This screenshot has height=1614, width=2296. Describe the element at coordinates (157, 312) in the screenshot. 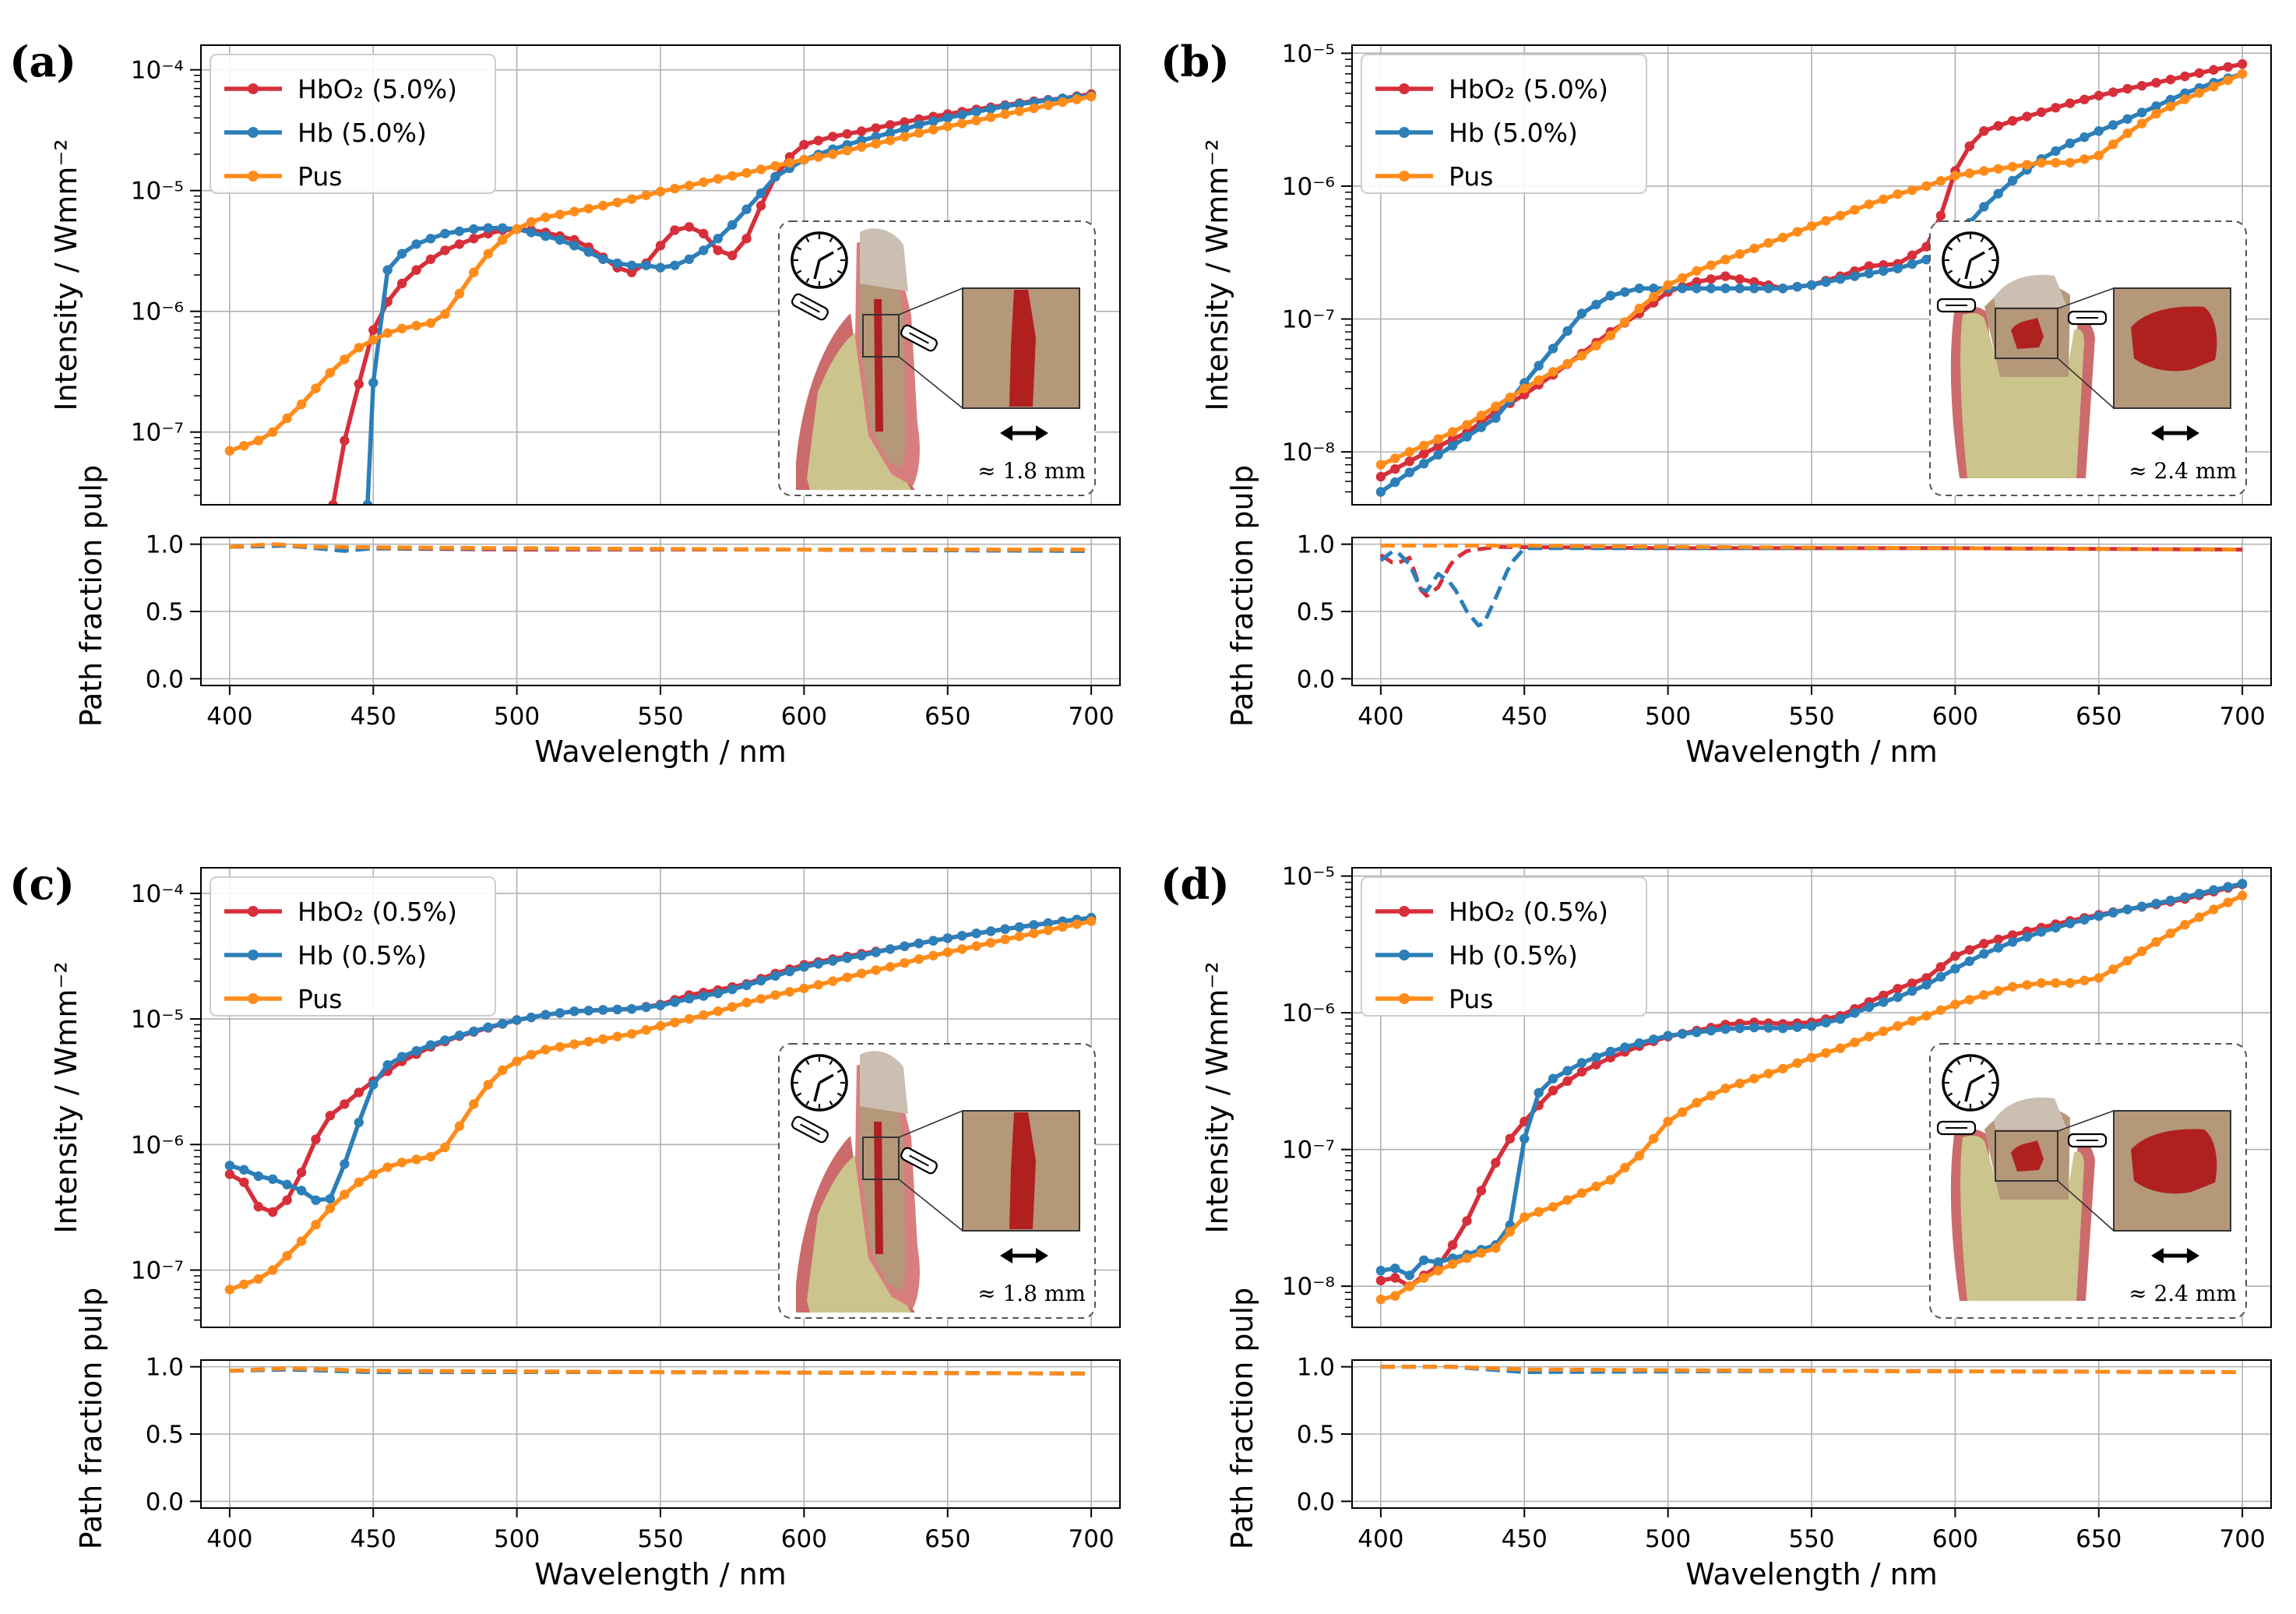

I see `y-tick-label: 10⁻⁶` at that location.